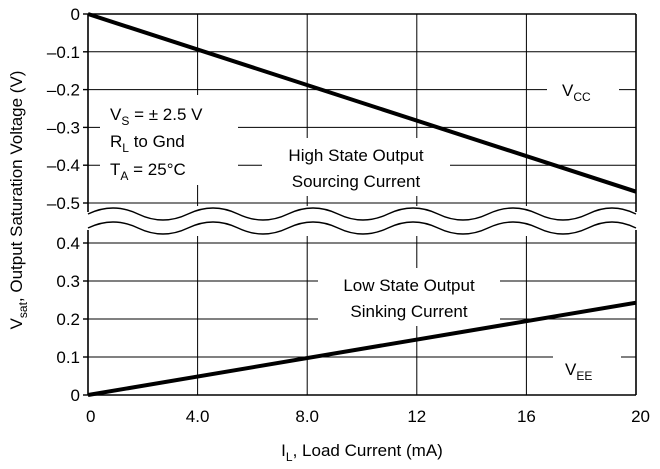 Image resolution: width=660 pixels, height=469 pixels. I want to click on y-tick-label: 0.2, so click(68, 319).